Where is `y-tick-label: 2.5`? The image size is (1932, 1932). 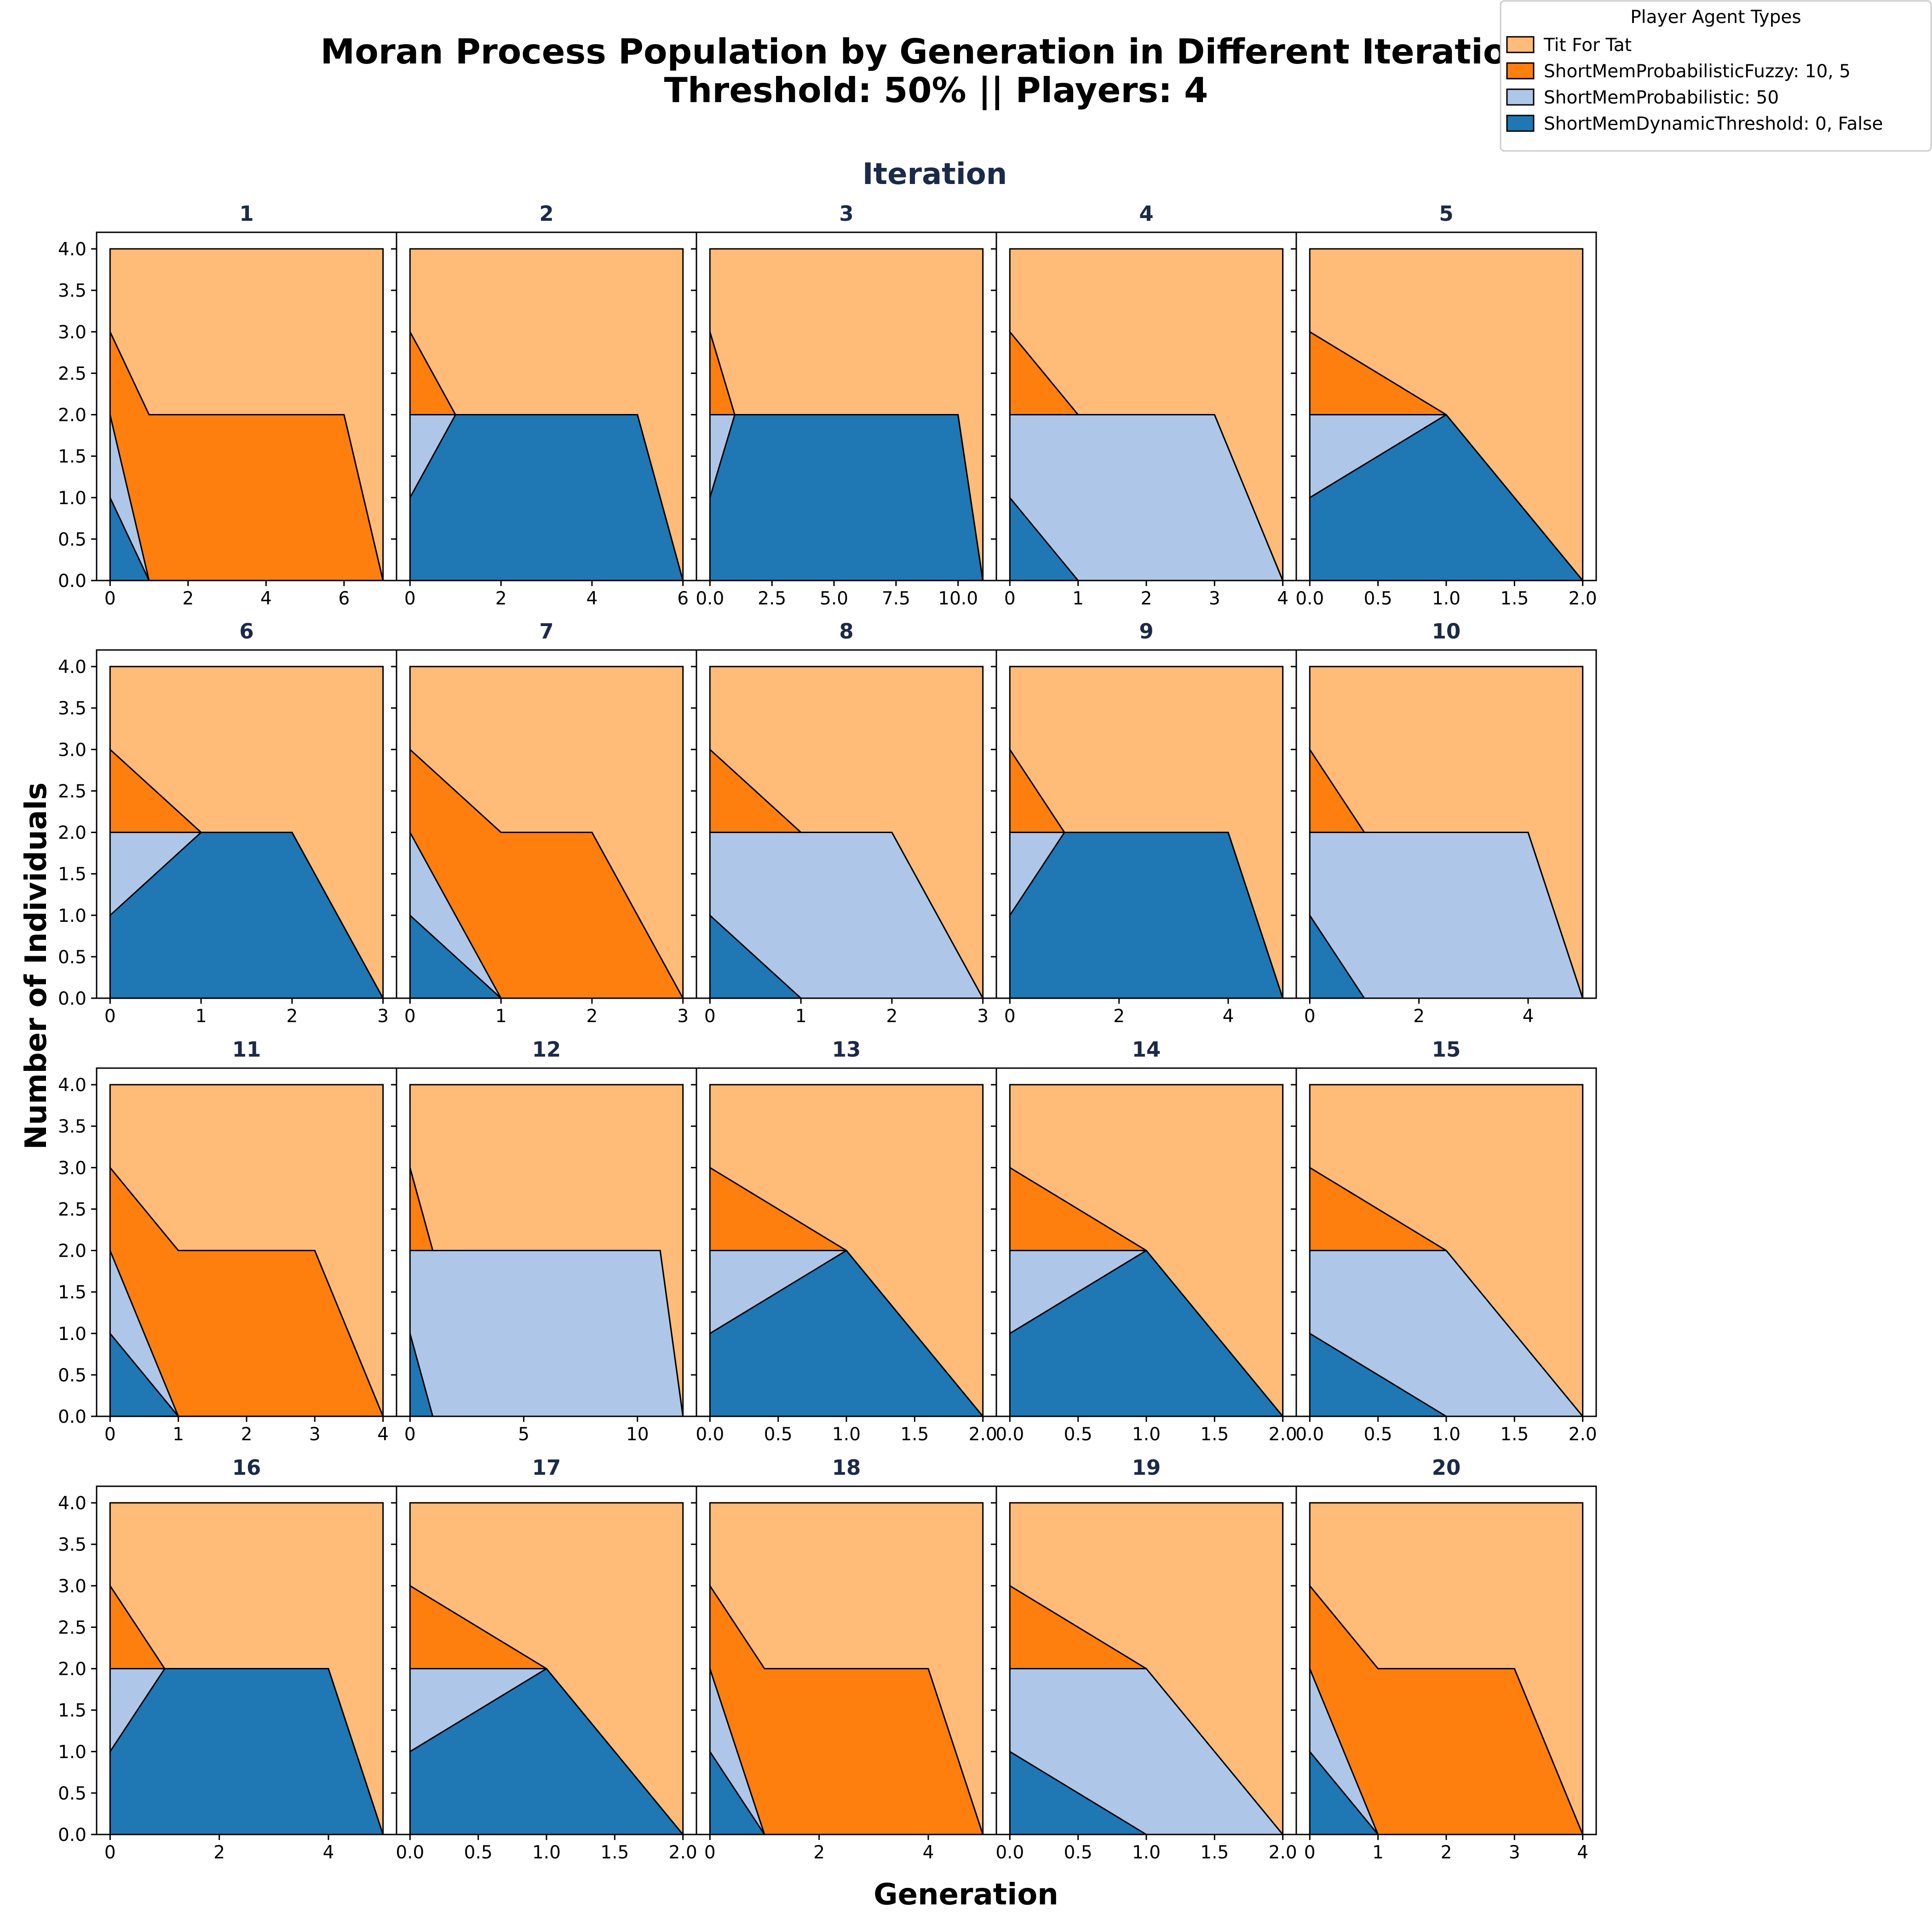
y-tick-label: 2.5 is located at coordinates (72, 791).